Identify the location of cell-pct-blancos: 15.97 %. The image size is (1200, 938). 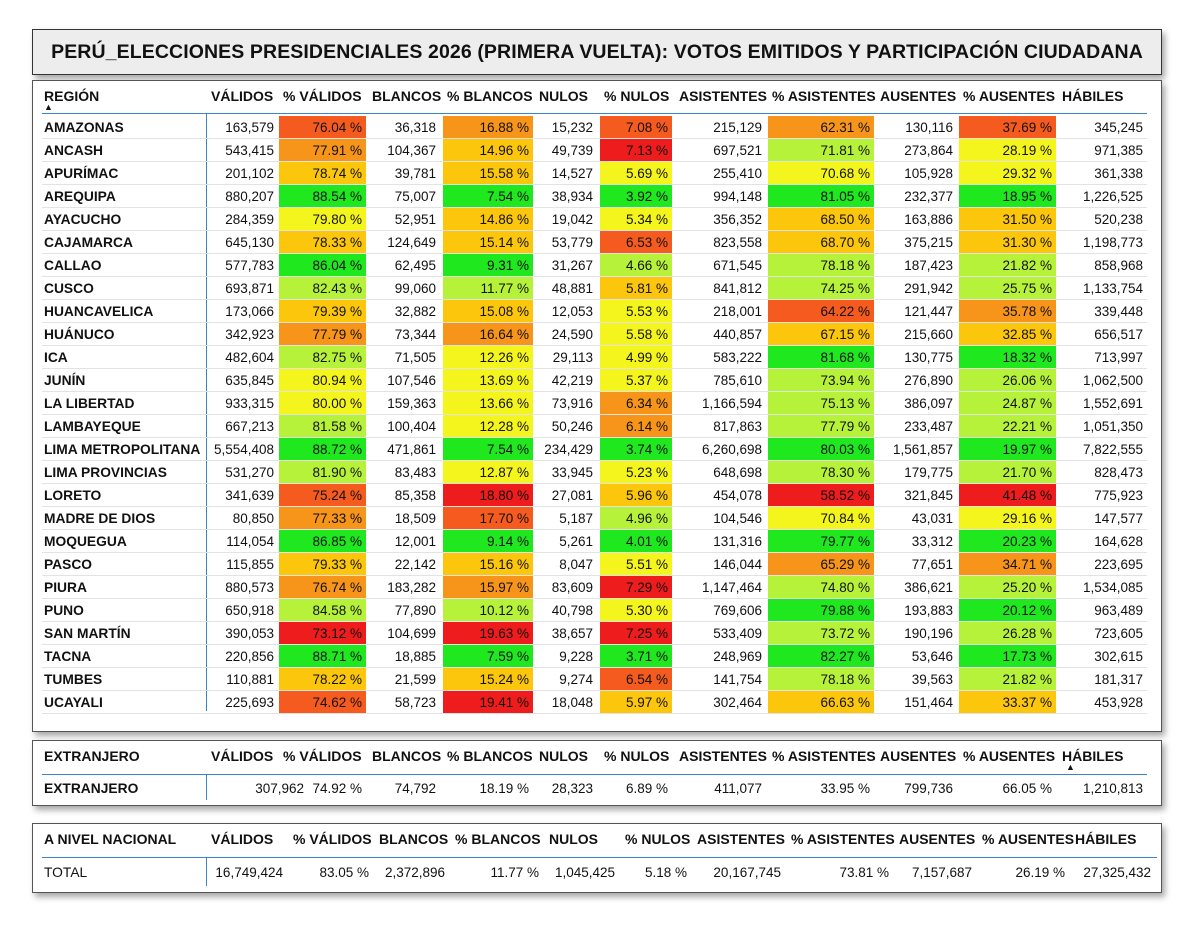
(488, 587).